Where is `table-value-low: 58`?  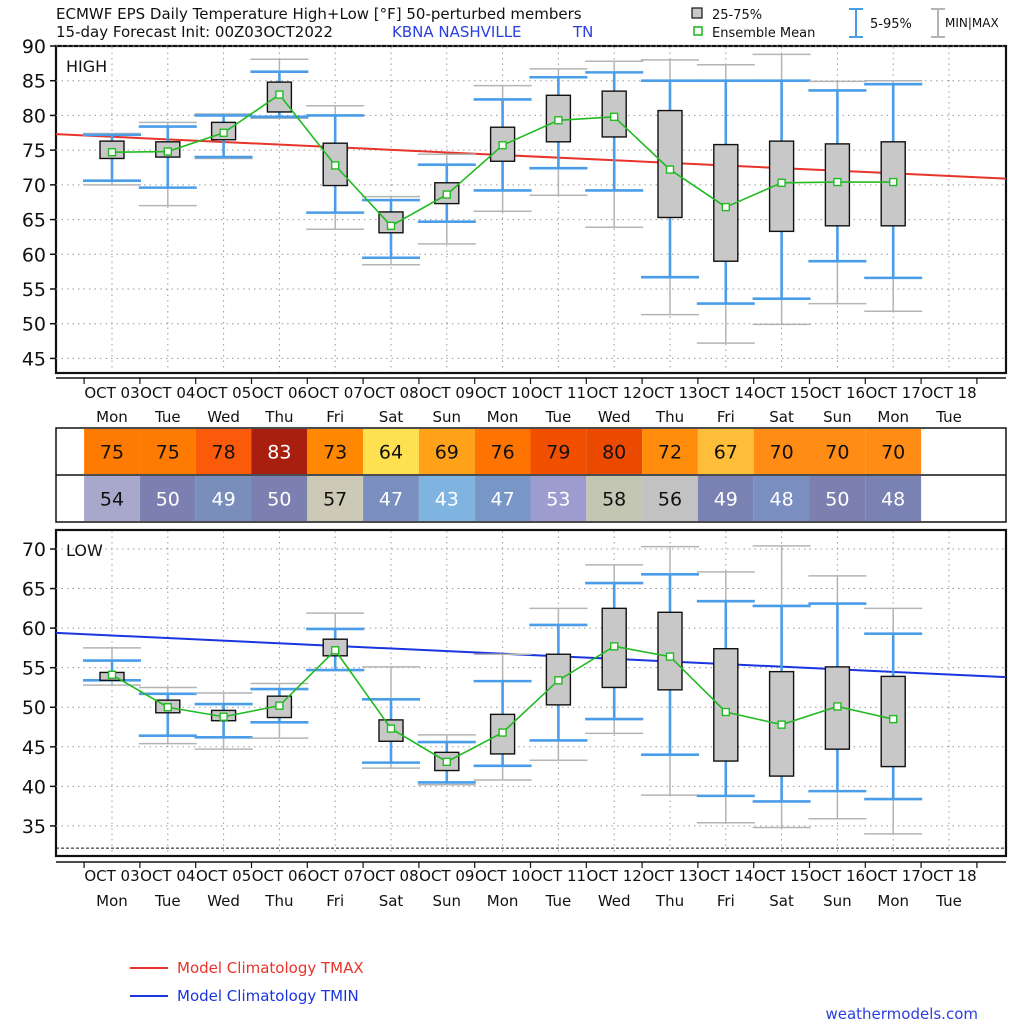 table-value-low: 58 is located at coordinates (614, 500).